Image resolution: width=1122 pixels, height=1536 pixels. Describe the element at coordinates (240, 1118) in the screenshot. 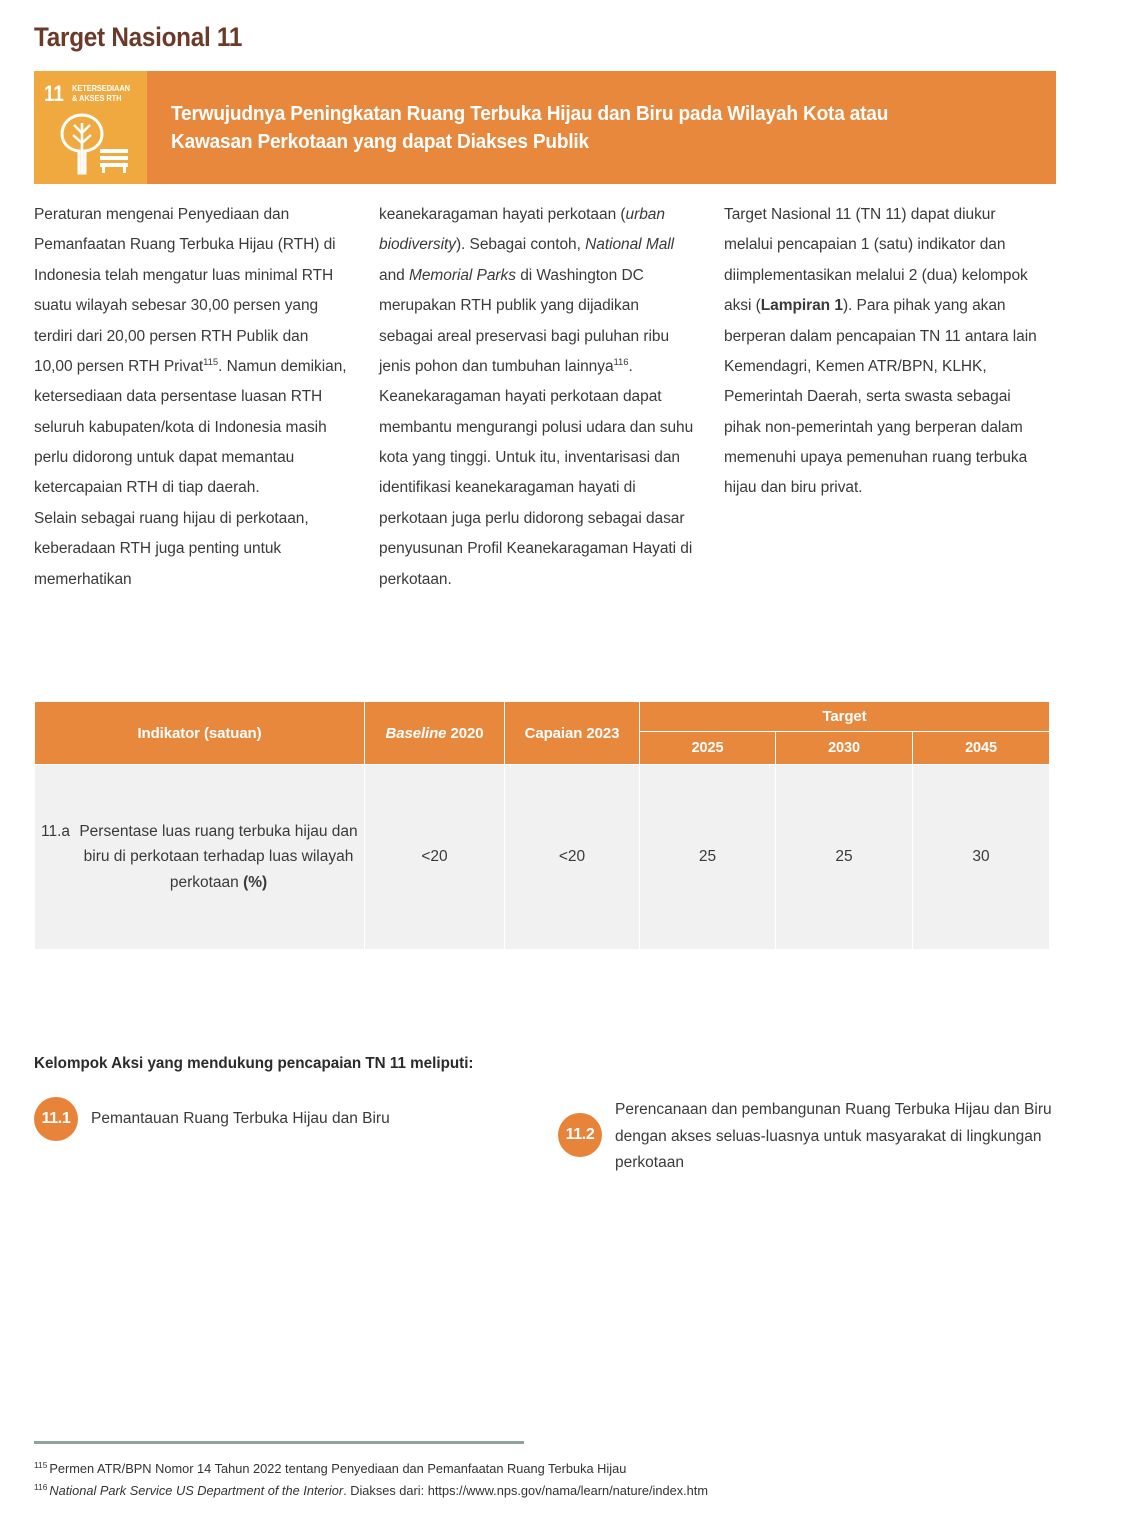

I see `action-text-11-1: Pemantauan Ruang Terbuka Hijau dan Biru` at that location.